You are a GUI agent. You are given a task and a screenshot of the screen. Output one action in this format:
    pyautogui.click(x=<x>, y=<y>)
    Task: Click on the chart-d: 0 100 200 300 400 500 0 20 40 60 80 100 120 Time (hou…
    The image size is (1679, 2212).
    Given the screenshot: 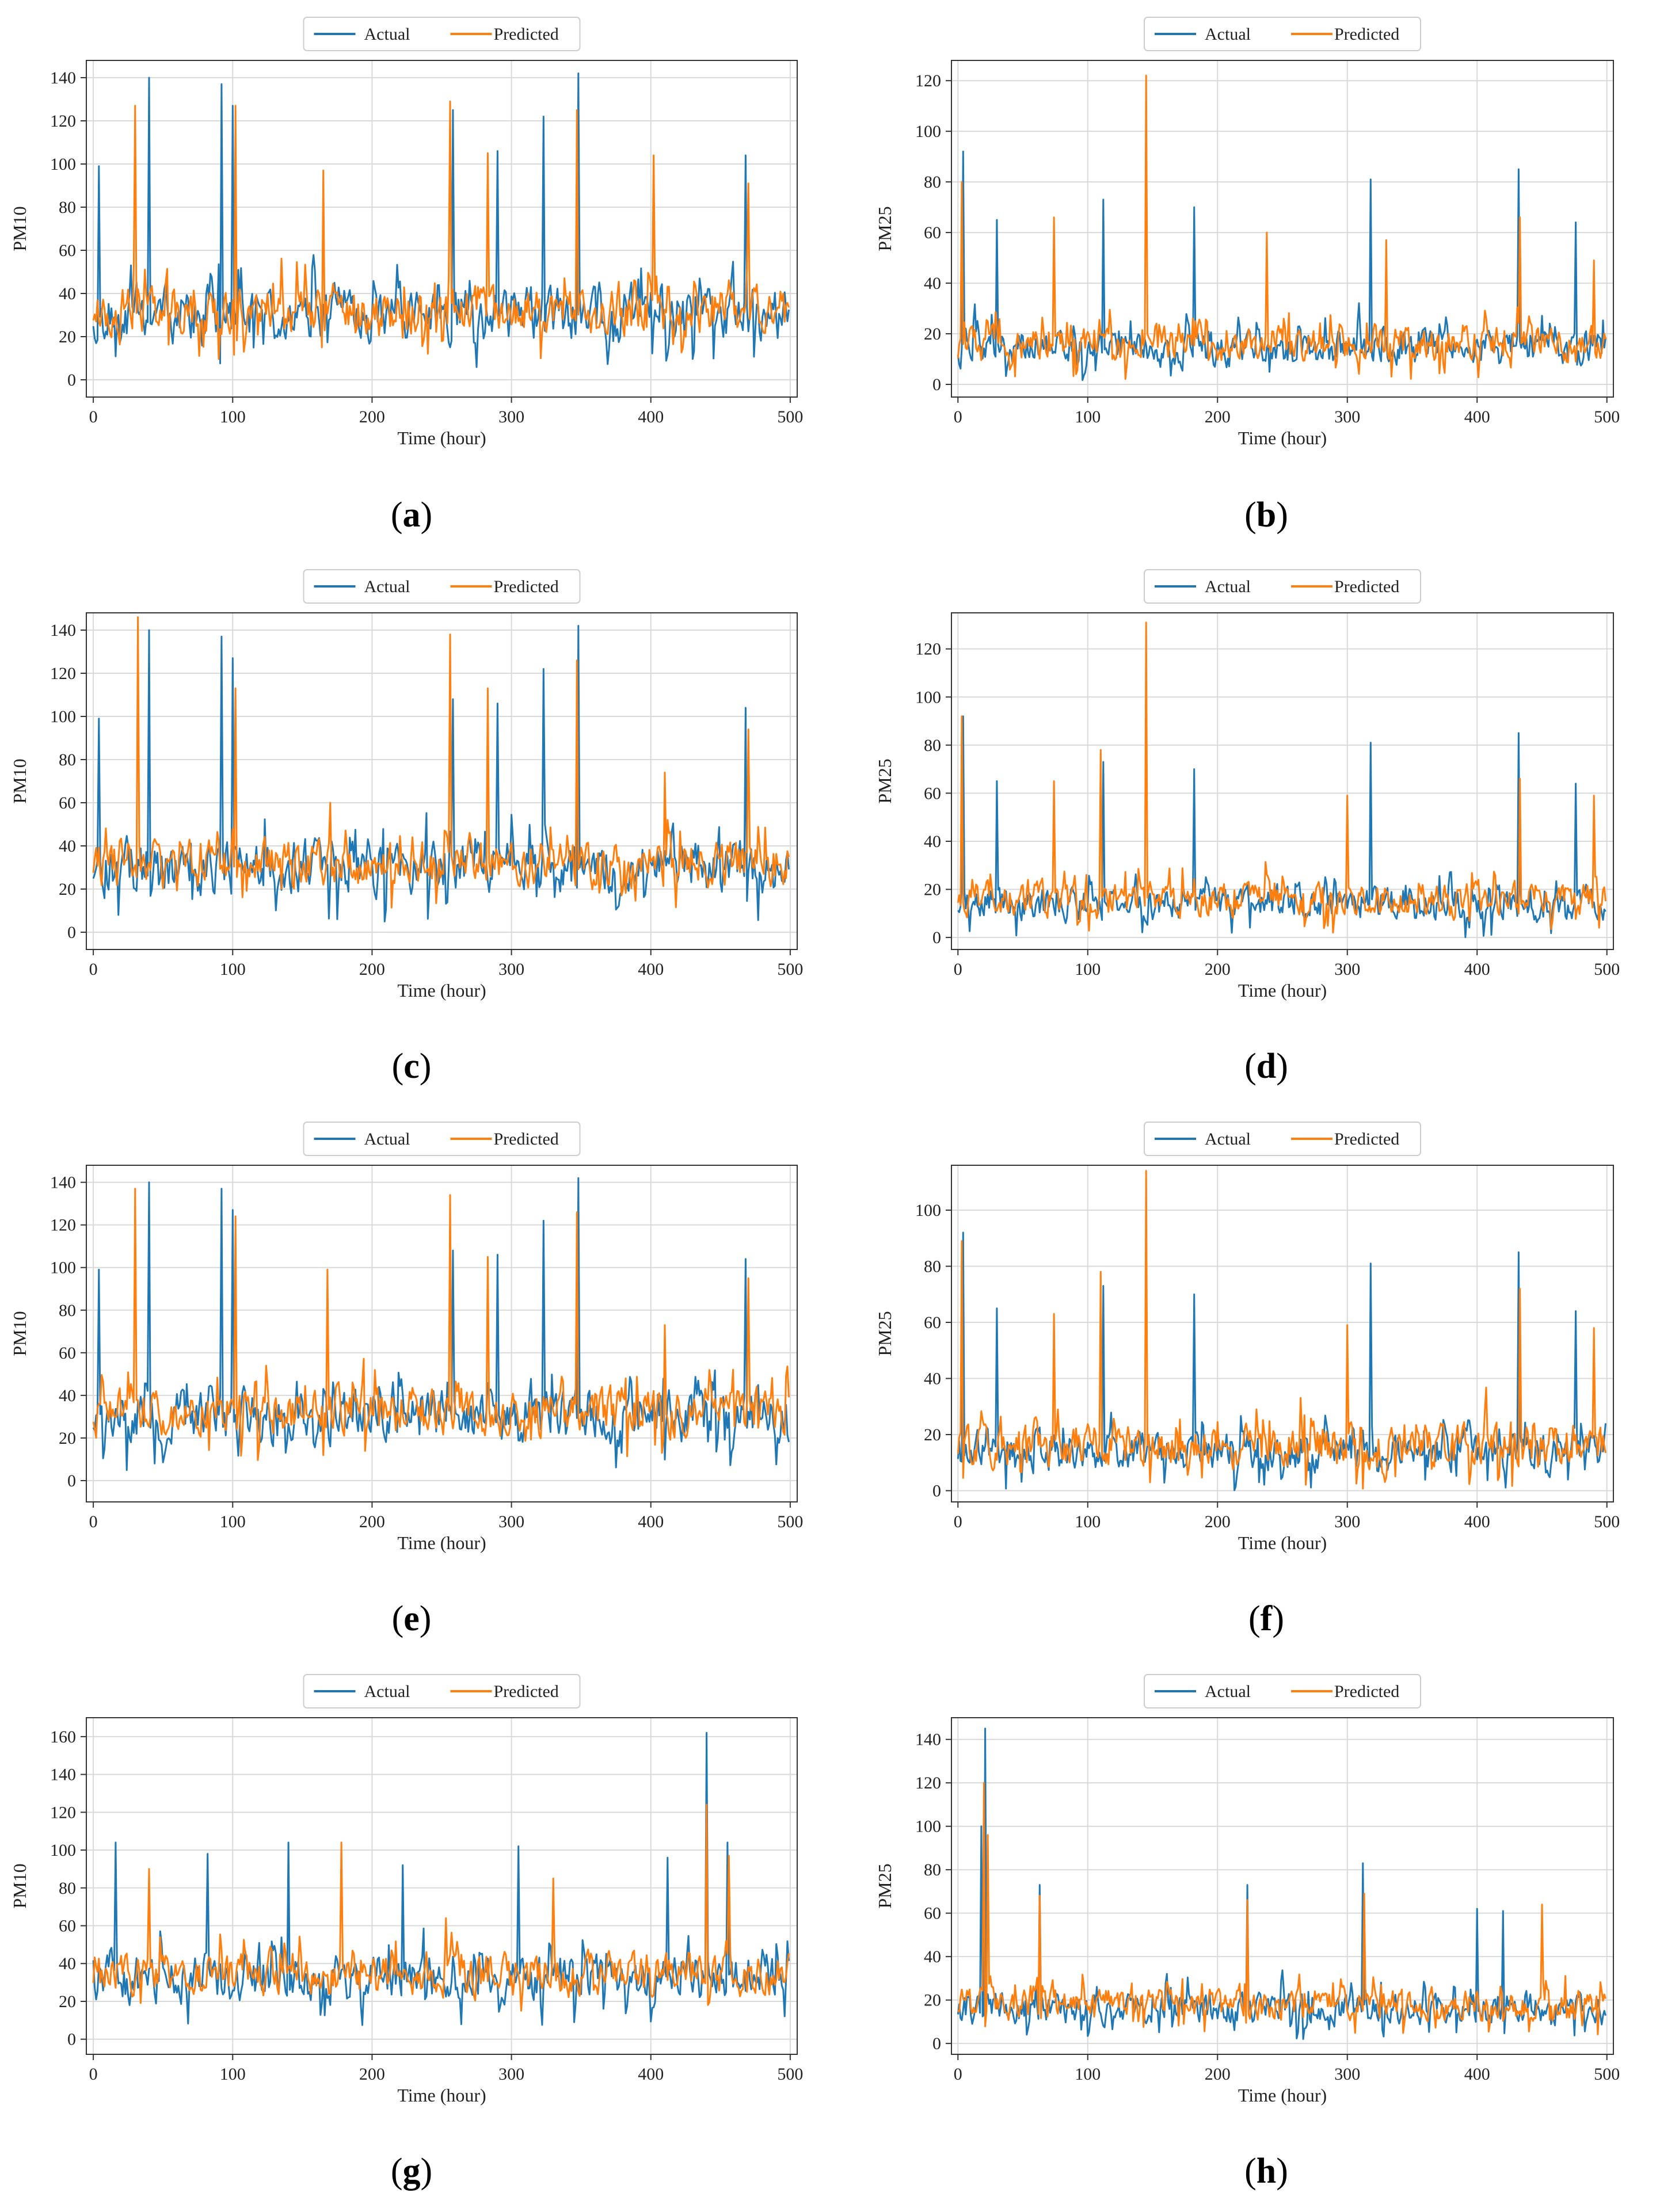 What is the action you would take?
    pyautogui.click(x=1247, y=785)
    